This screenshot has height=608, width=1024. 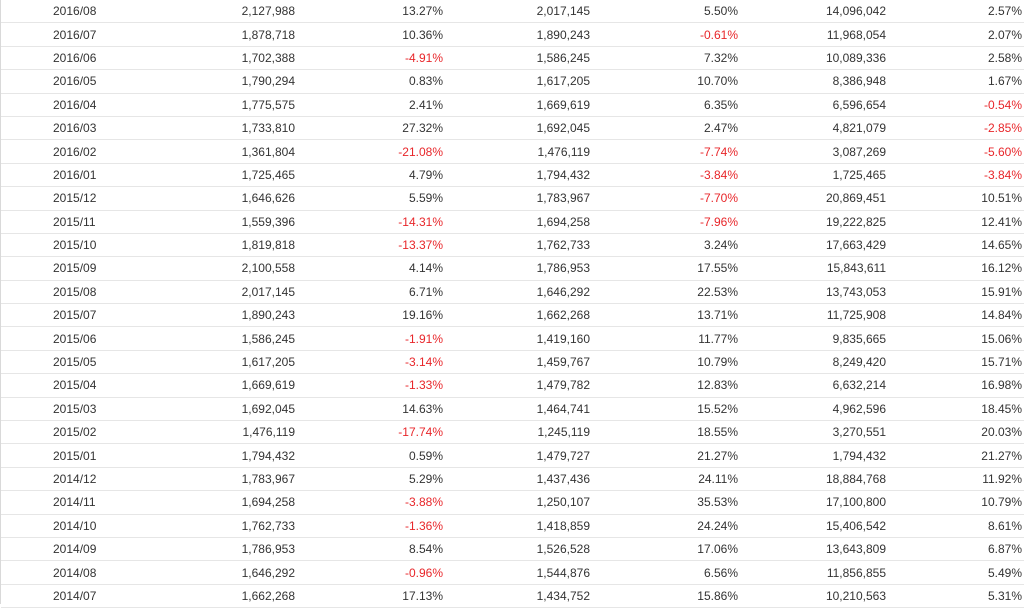 What do you see at coordinates (369, 151) in the screenshot?
I see `monthly-change-cell: -21.08%` at bounding box center [369, 151].